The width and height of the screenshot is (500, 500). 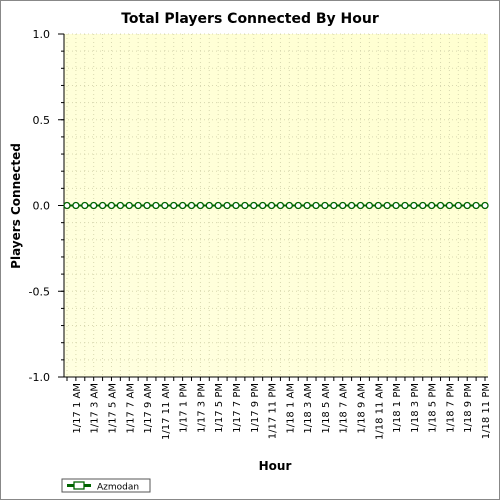 I want to click on x-axis-label: Hour, so click(x=275, y=466).